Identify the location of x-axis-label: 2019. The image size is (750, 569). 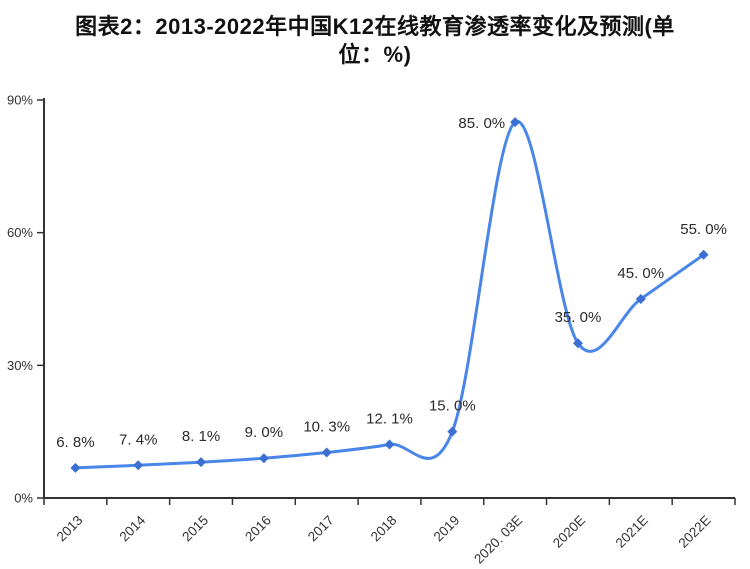
(447, 529).